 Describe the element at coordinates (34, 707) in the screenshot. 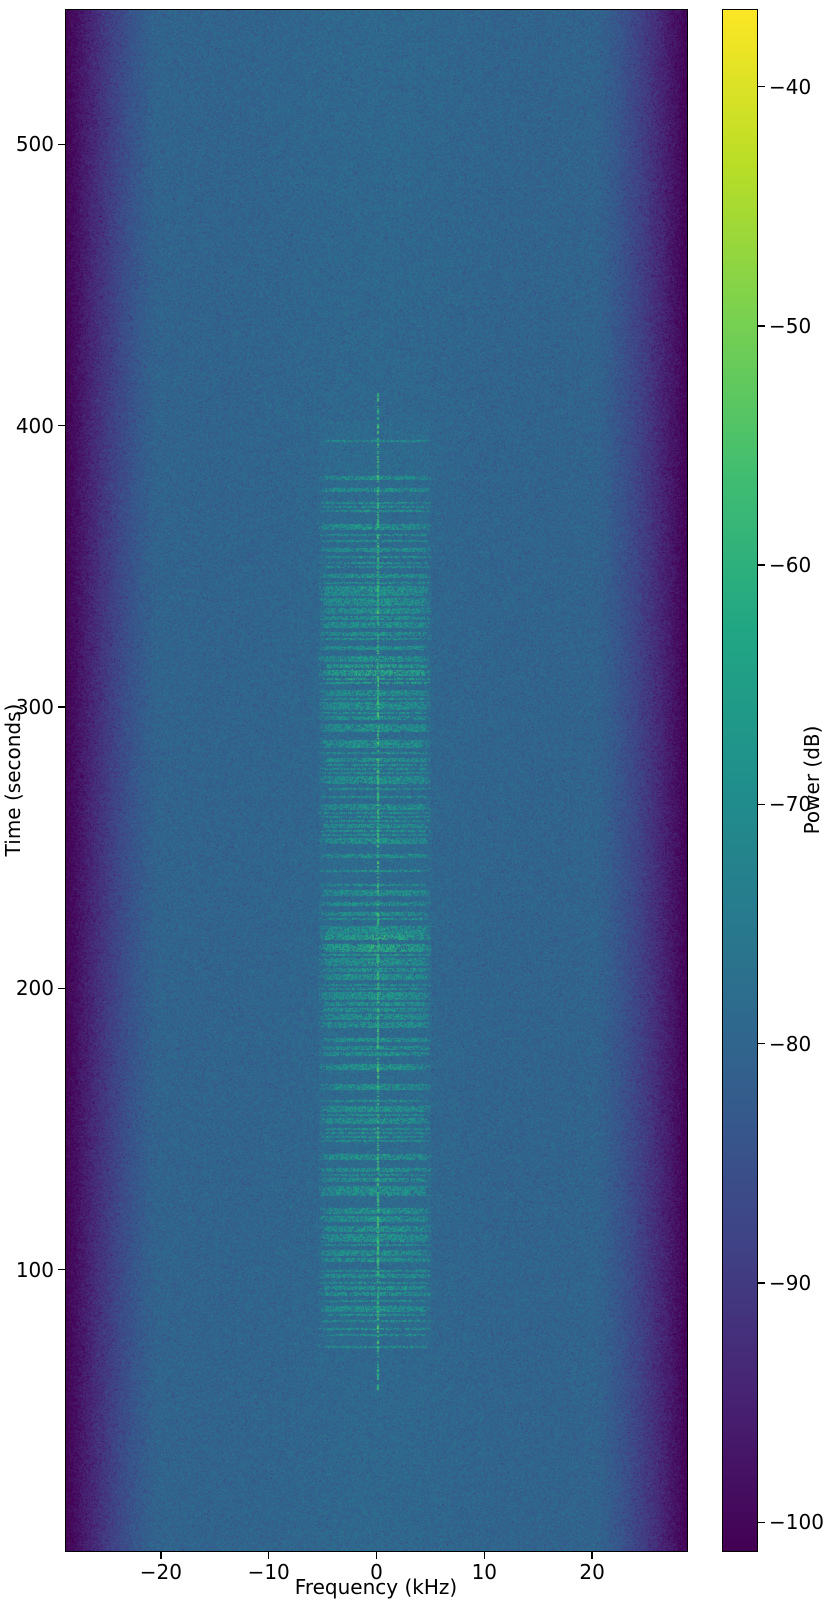

I see `y-tick-label: 300` at that location.